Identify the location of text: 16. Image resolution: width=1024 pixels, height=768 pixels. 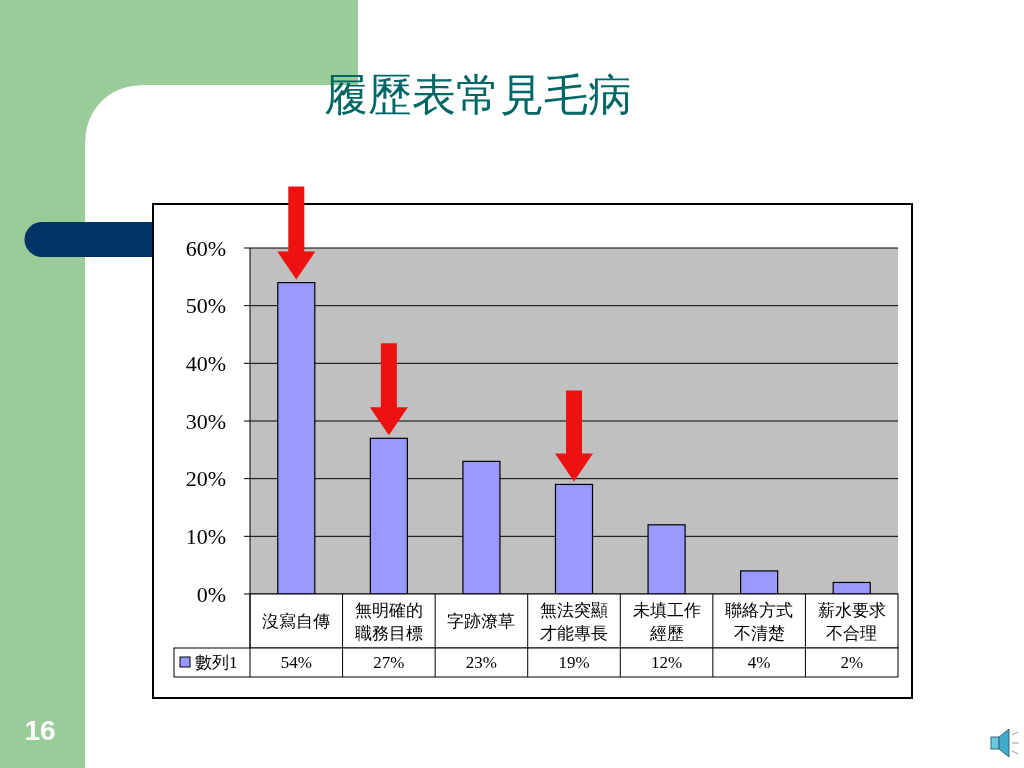
(40, 730).